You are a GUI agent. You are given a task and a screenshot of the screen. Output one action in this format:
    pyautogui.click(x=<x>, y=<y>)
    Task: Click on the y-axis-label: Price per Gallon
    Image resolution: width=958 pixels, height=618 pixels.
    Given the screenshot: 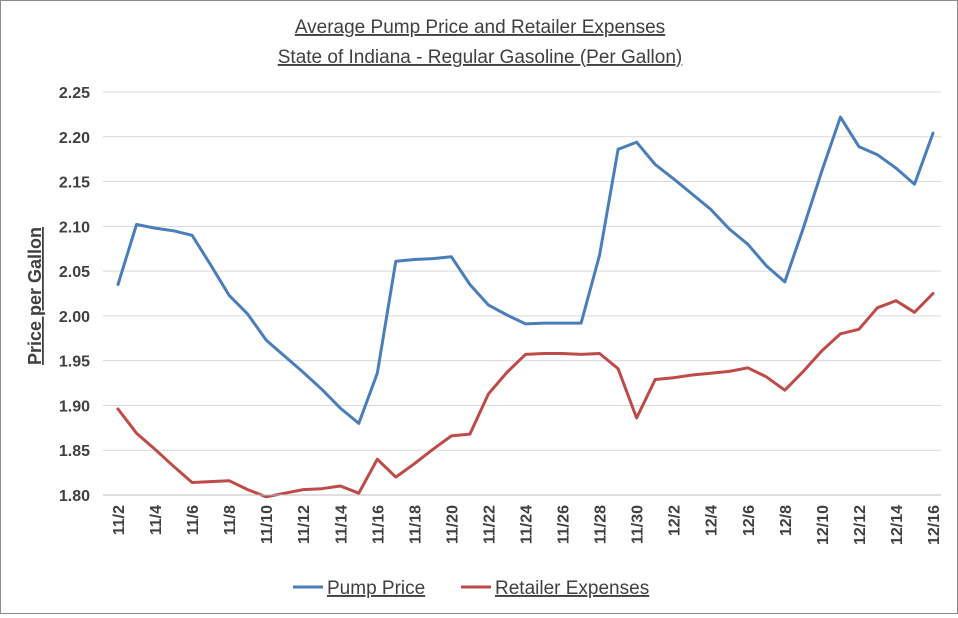 What is the action you would take?
    pyautogui.click(x=35, y=296)
    